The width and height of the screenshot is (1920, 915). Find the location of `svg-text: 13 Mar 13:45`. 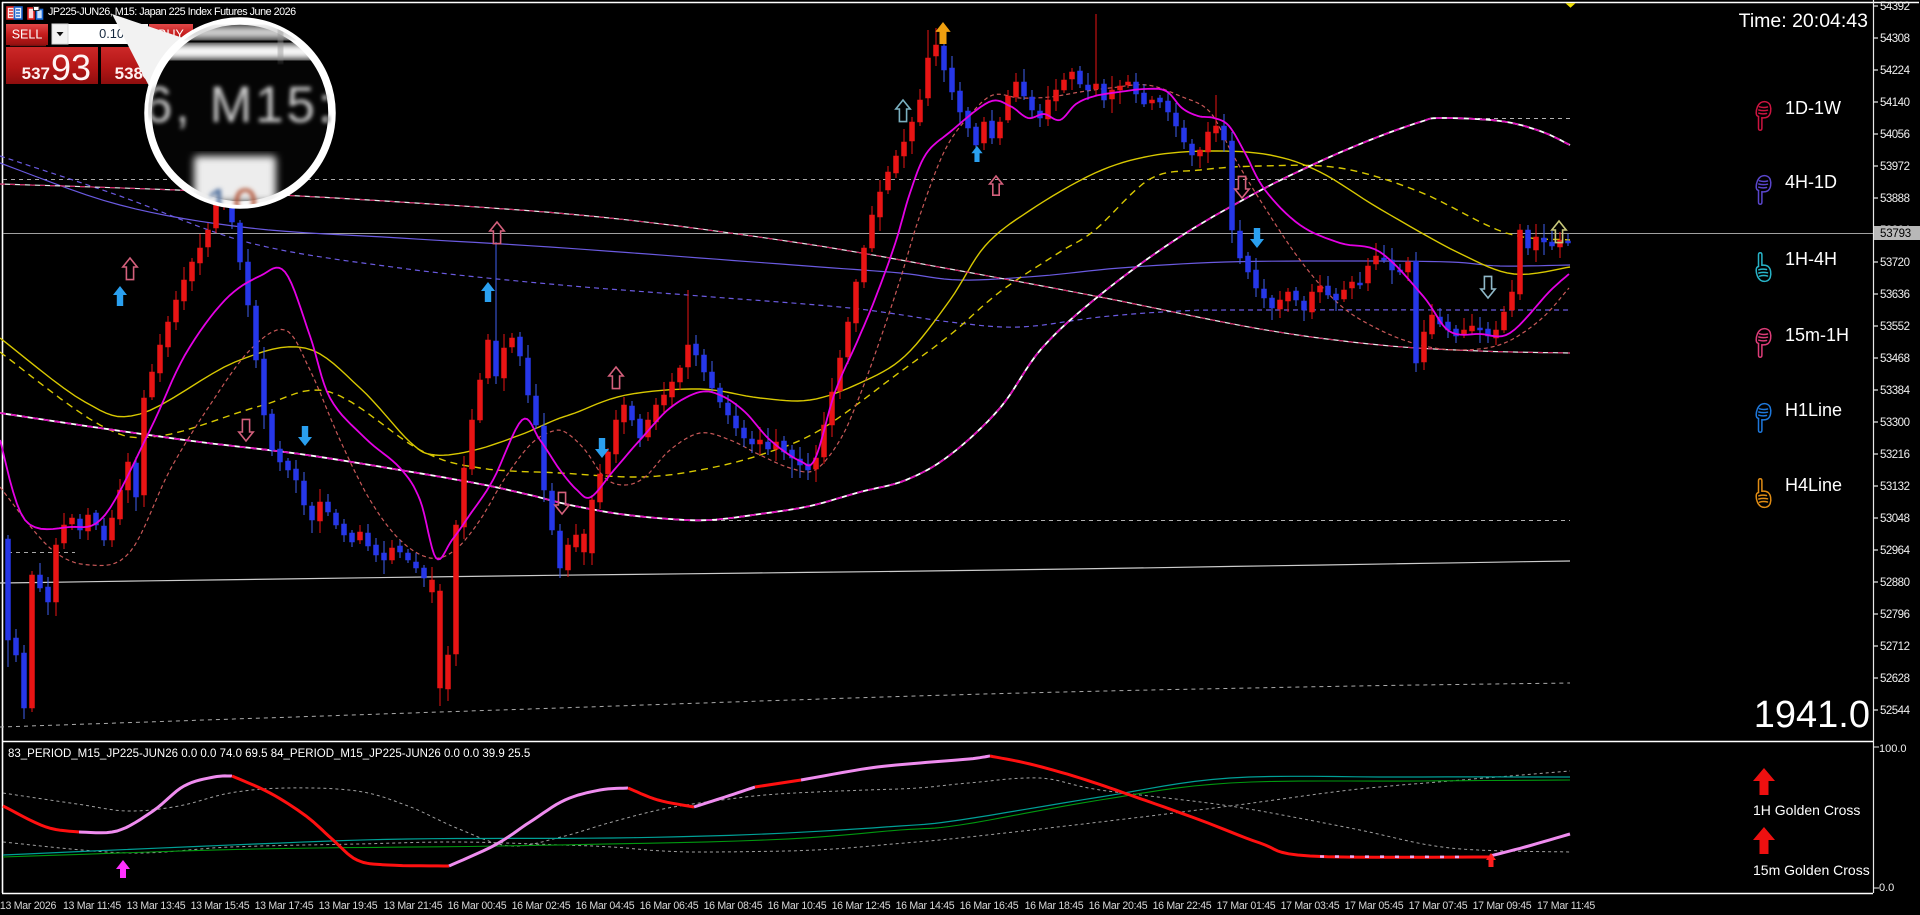

svg-text: 13 Mar 13:45 is located at coordinates (156, 906).